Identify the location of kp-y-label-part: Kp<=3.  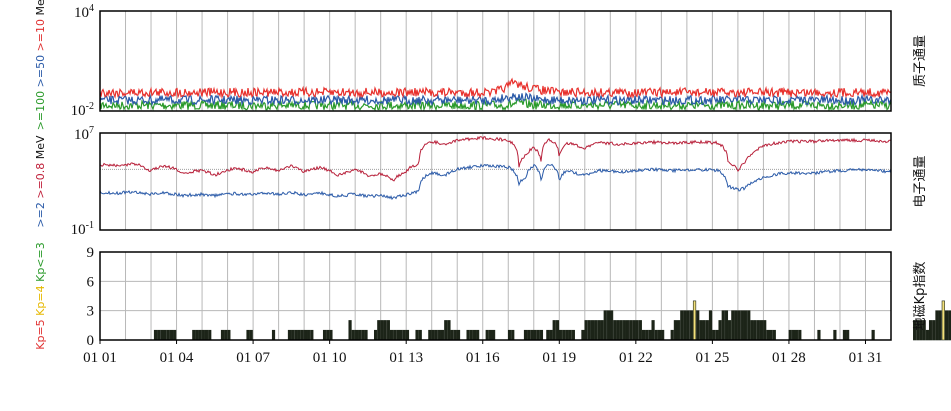
(40, 263).